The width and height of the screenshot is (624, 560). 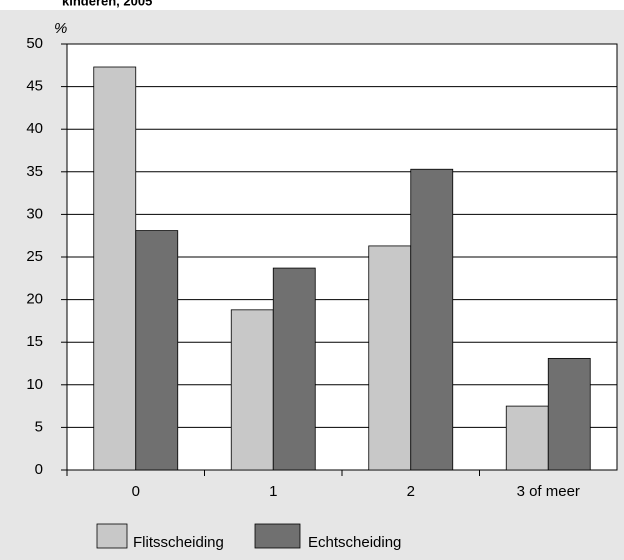 I want to click on y-tick-label: 15, so click(x=34, y=341).